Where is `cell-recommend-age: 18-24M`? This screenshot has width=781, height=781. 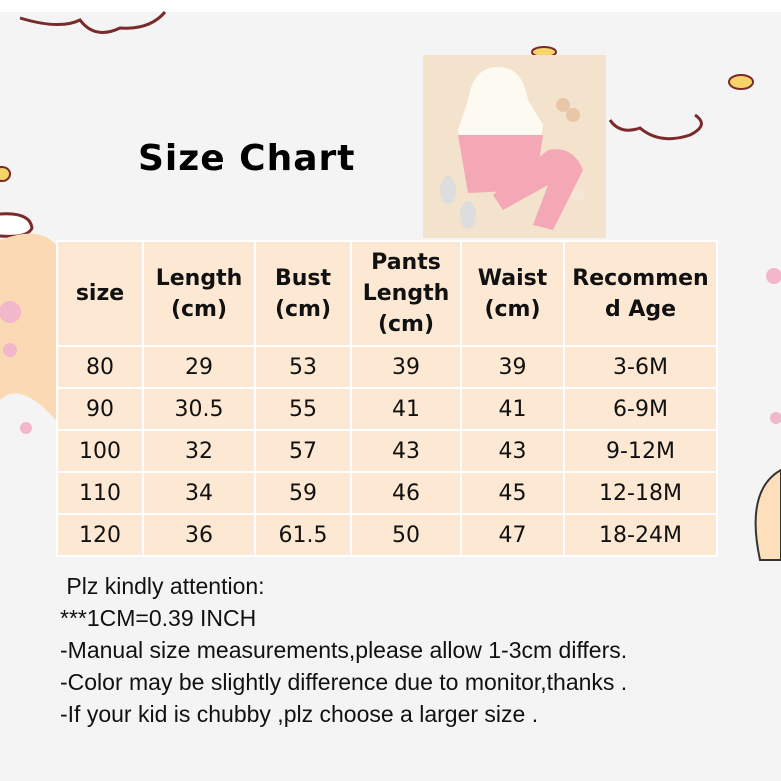
cell-recommend-age: 18-24M is located at coordinates (640, 535).